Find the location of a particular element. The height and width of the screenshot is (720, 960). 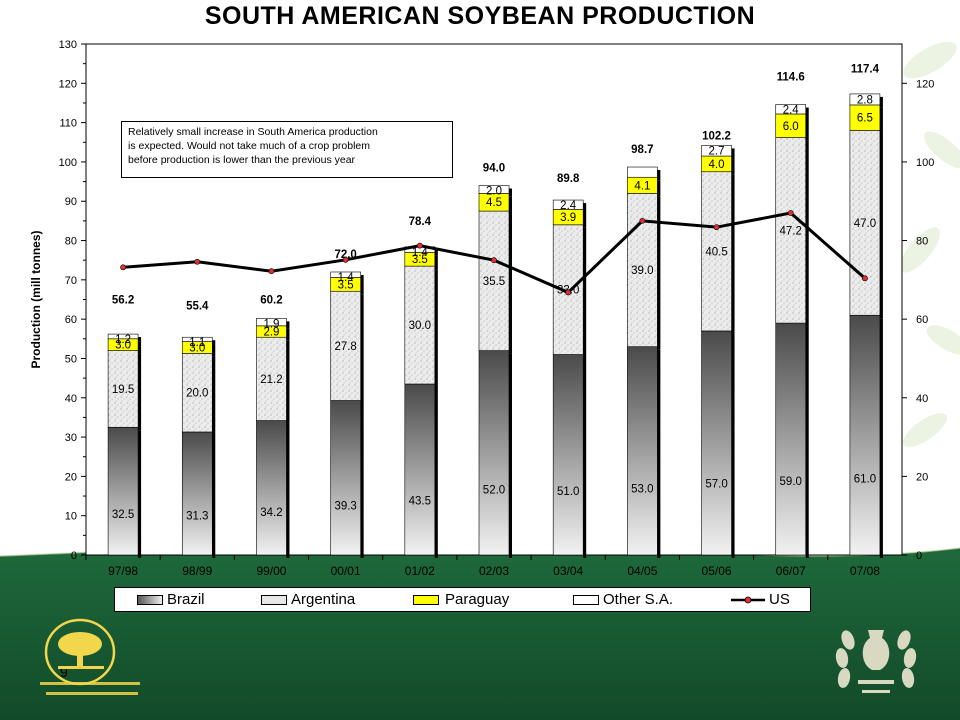

y-tick-label: 10 is located at coordinates (71, 517).